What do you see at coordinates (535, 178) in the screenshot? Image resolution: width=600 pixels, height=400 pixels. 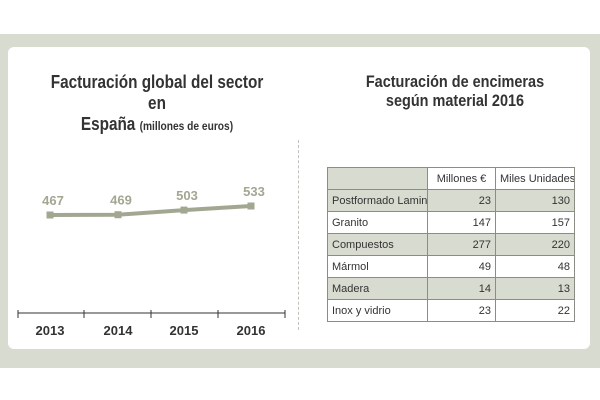 I see `table-header-miles: Miles Unidades` at bounding box center [535, 178].